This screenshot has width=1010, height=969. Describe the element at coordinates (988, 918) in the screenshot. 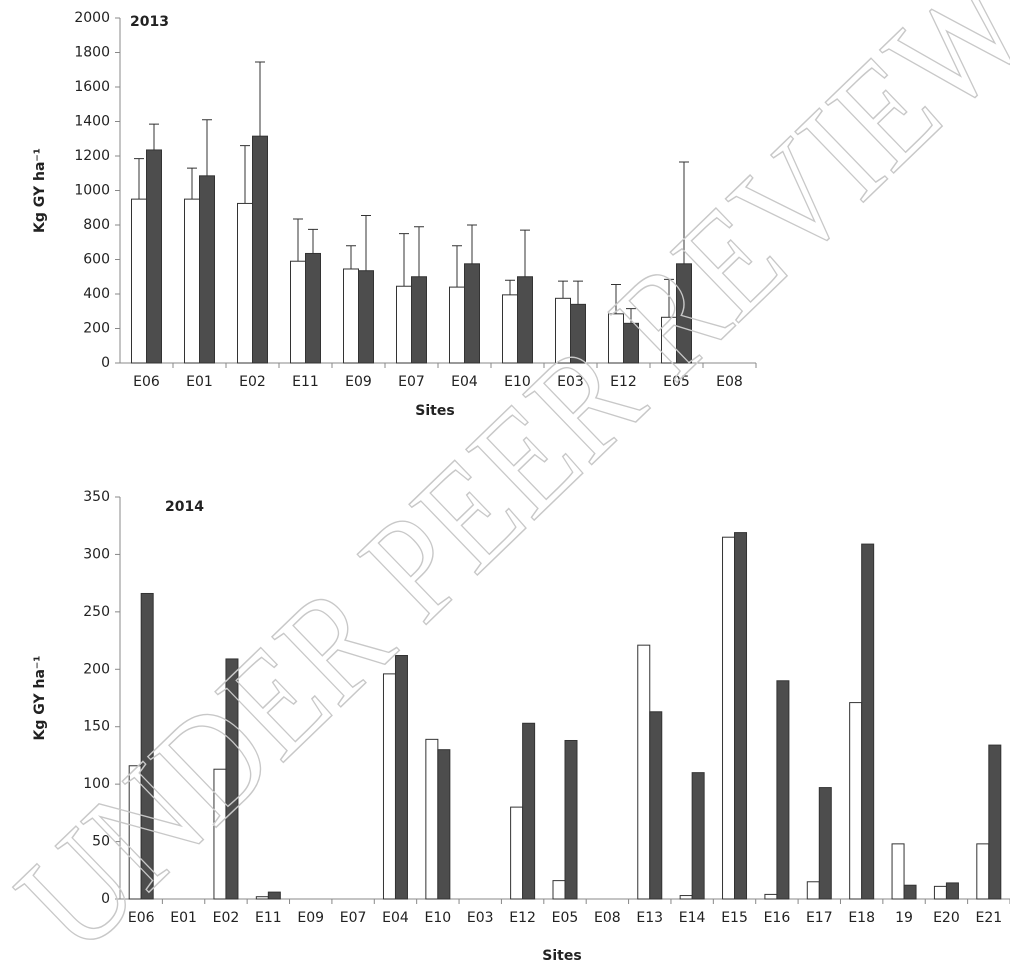

I see `x-tick-label: E21` at that location.